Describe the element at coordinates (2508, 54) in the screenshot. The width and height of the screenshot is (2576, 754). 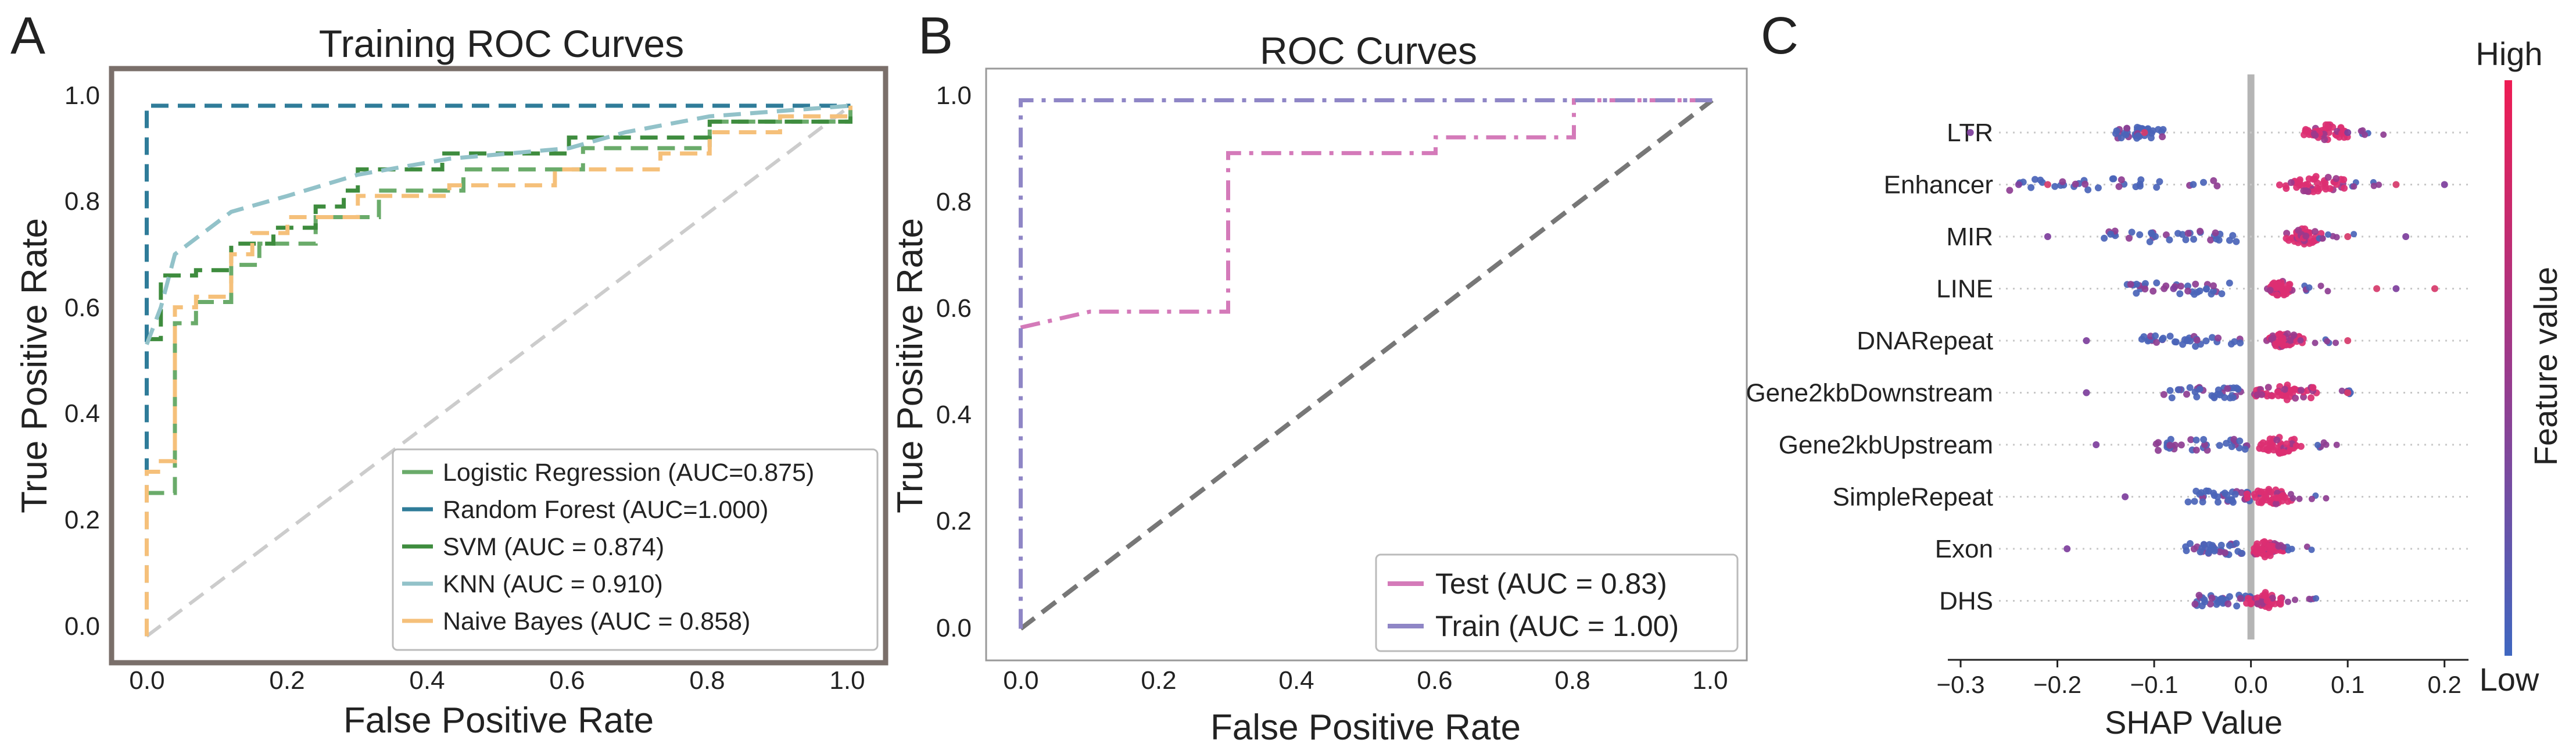
I see `colorbar-high-label: High` at that location.